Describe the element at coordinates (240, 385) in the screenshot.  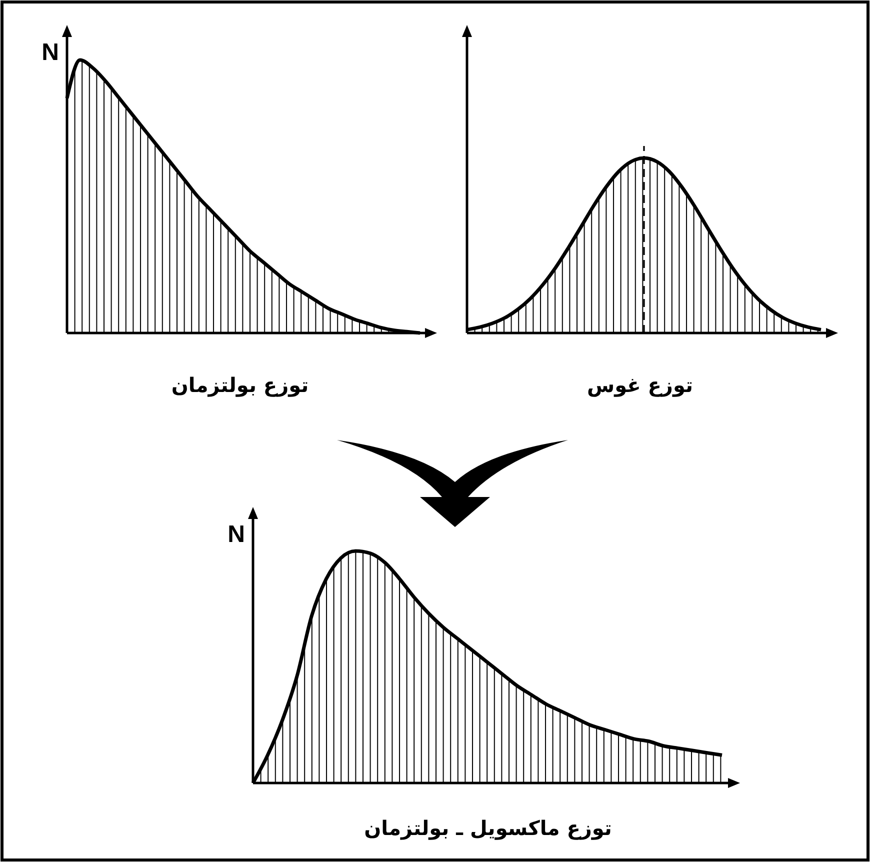
I see `text: توزع بولتزمان` at that location.